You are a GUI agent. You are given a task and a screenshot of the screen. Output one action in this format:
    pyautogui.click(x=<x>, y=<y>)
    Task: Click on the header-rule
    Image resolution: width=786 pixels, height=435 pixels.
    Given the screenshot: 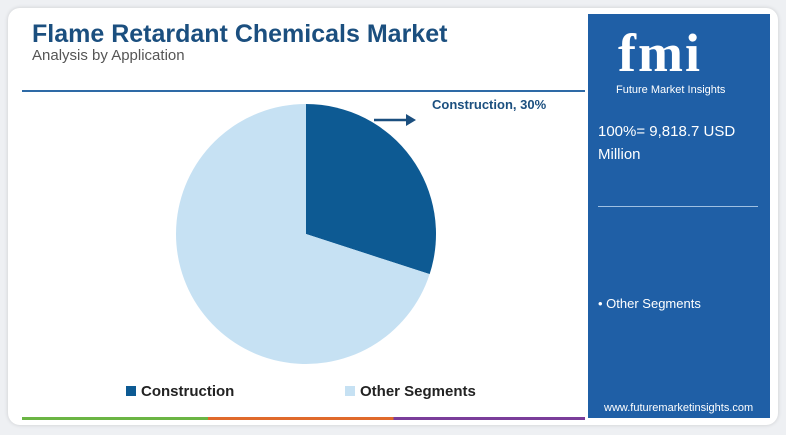 What is the action you would take?
    pyautogui.click(x=303, y=91)
    